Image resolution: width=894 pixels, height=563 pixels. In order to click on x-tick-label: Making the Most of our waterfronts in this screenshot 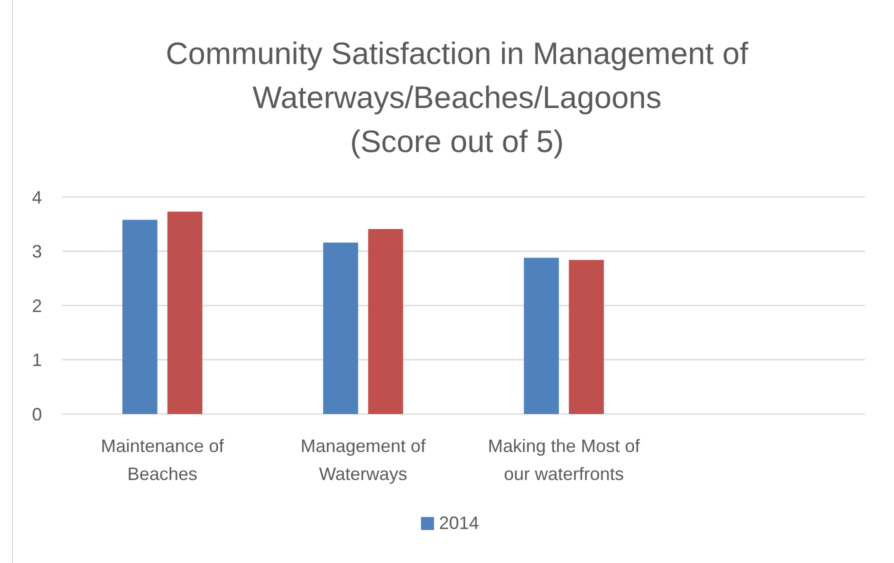, I will do `click(564, 460)`.